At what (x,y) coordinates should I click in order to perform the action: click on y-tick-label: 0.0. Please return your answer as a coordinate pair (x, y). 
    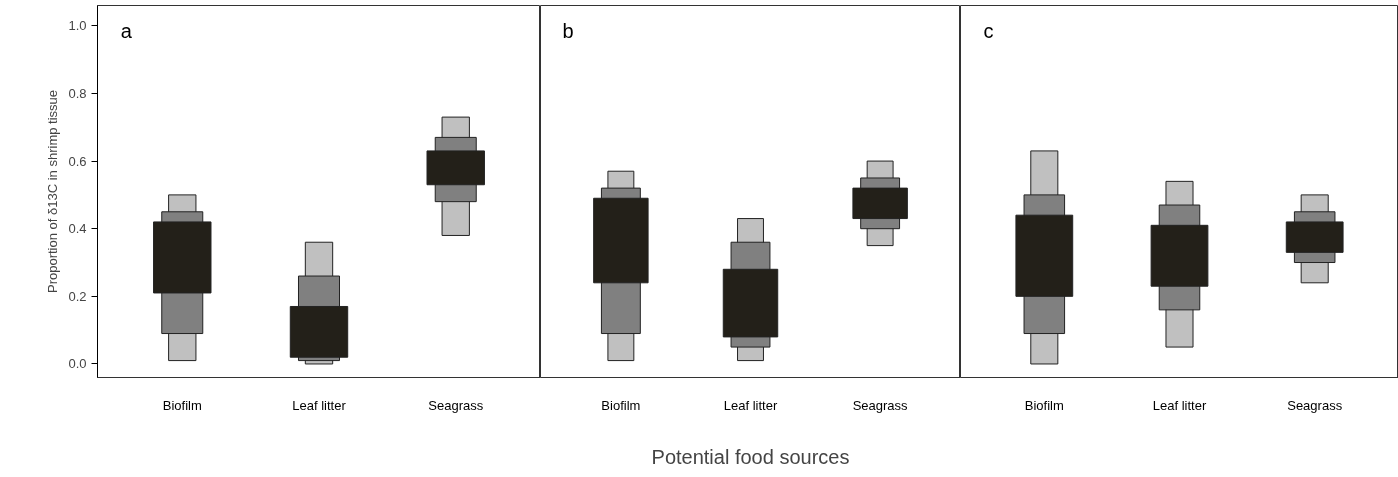
    Looking at the image, I should click on (77, 364).